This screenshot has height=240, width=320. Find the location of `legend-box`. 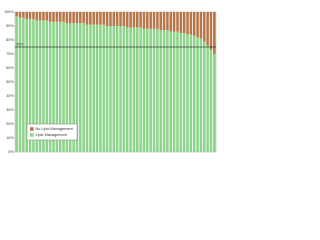

legend-box is located at coordinates (52, 132).